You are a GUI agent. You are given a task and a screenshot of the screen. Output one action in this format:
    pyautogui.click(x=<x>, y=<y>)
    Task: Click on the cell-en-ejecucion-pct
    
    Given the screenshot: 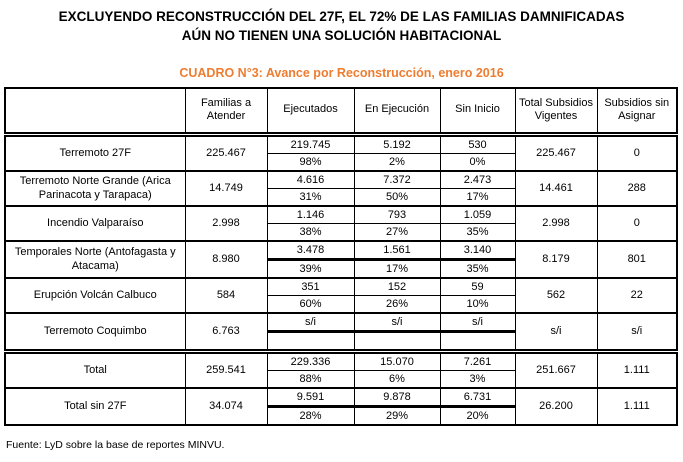 What is the action you would take?
    pyautogui.click(x=397, y=340)
    